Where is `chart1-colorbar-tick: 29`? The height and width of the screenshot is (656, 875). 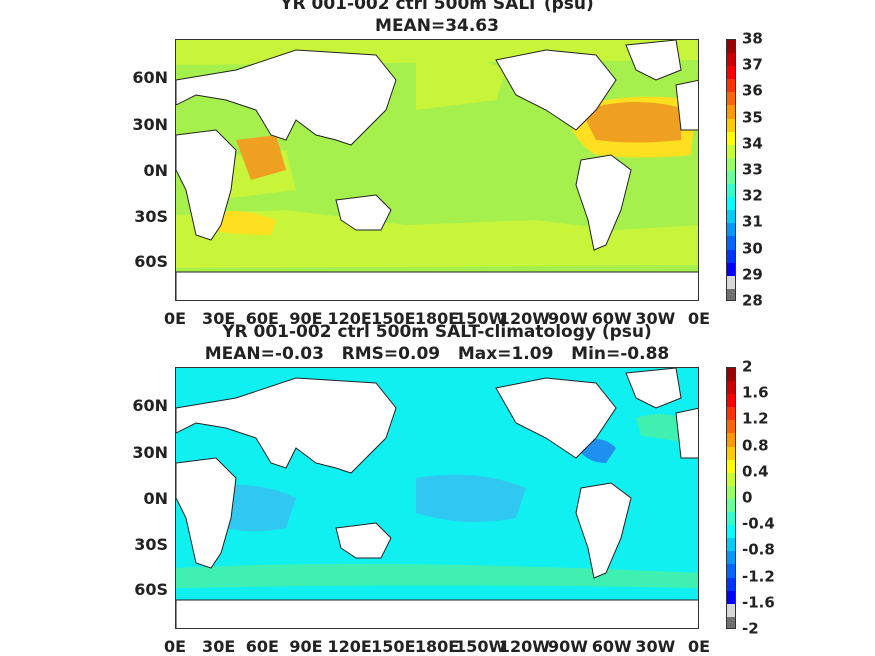
chart1-colorbar-tick: 29 is located at coordinates (752, 274).